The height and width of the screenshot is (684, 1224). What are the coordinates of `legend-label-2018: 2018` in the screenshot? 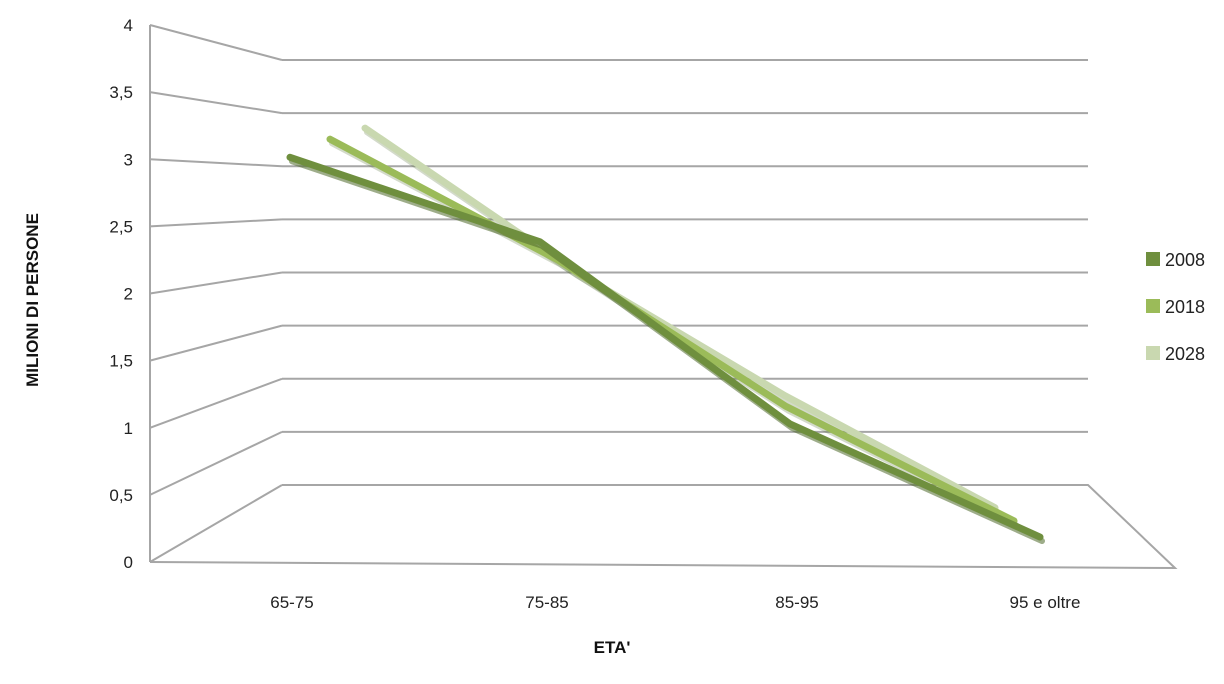 It's located at (1185, 307).